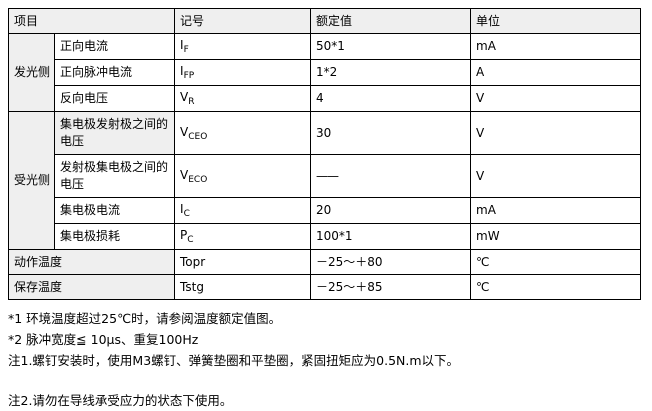  What do you see at coordinates (114, 176) in the screenshot?
I see `item-name: 发射极集电极之间的电压` at bounding box center [114, 176].